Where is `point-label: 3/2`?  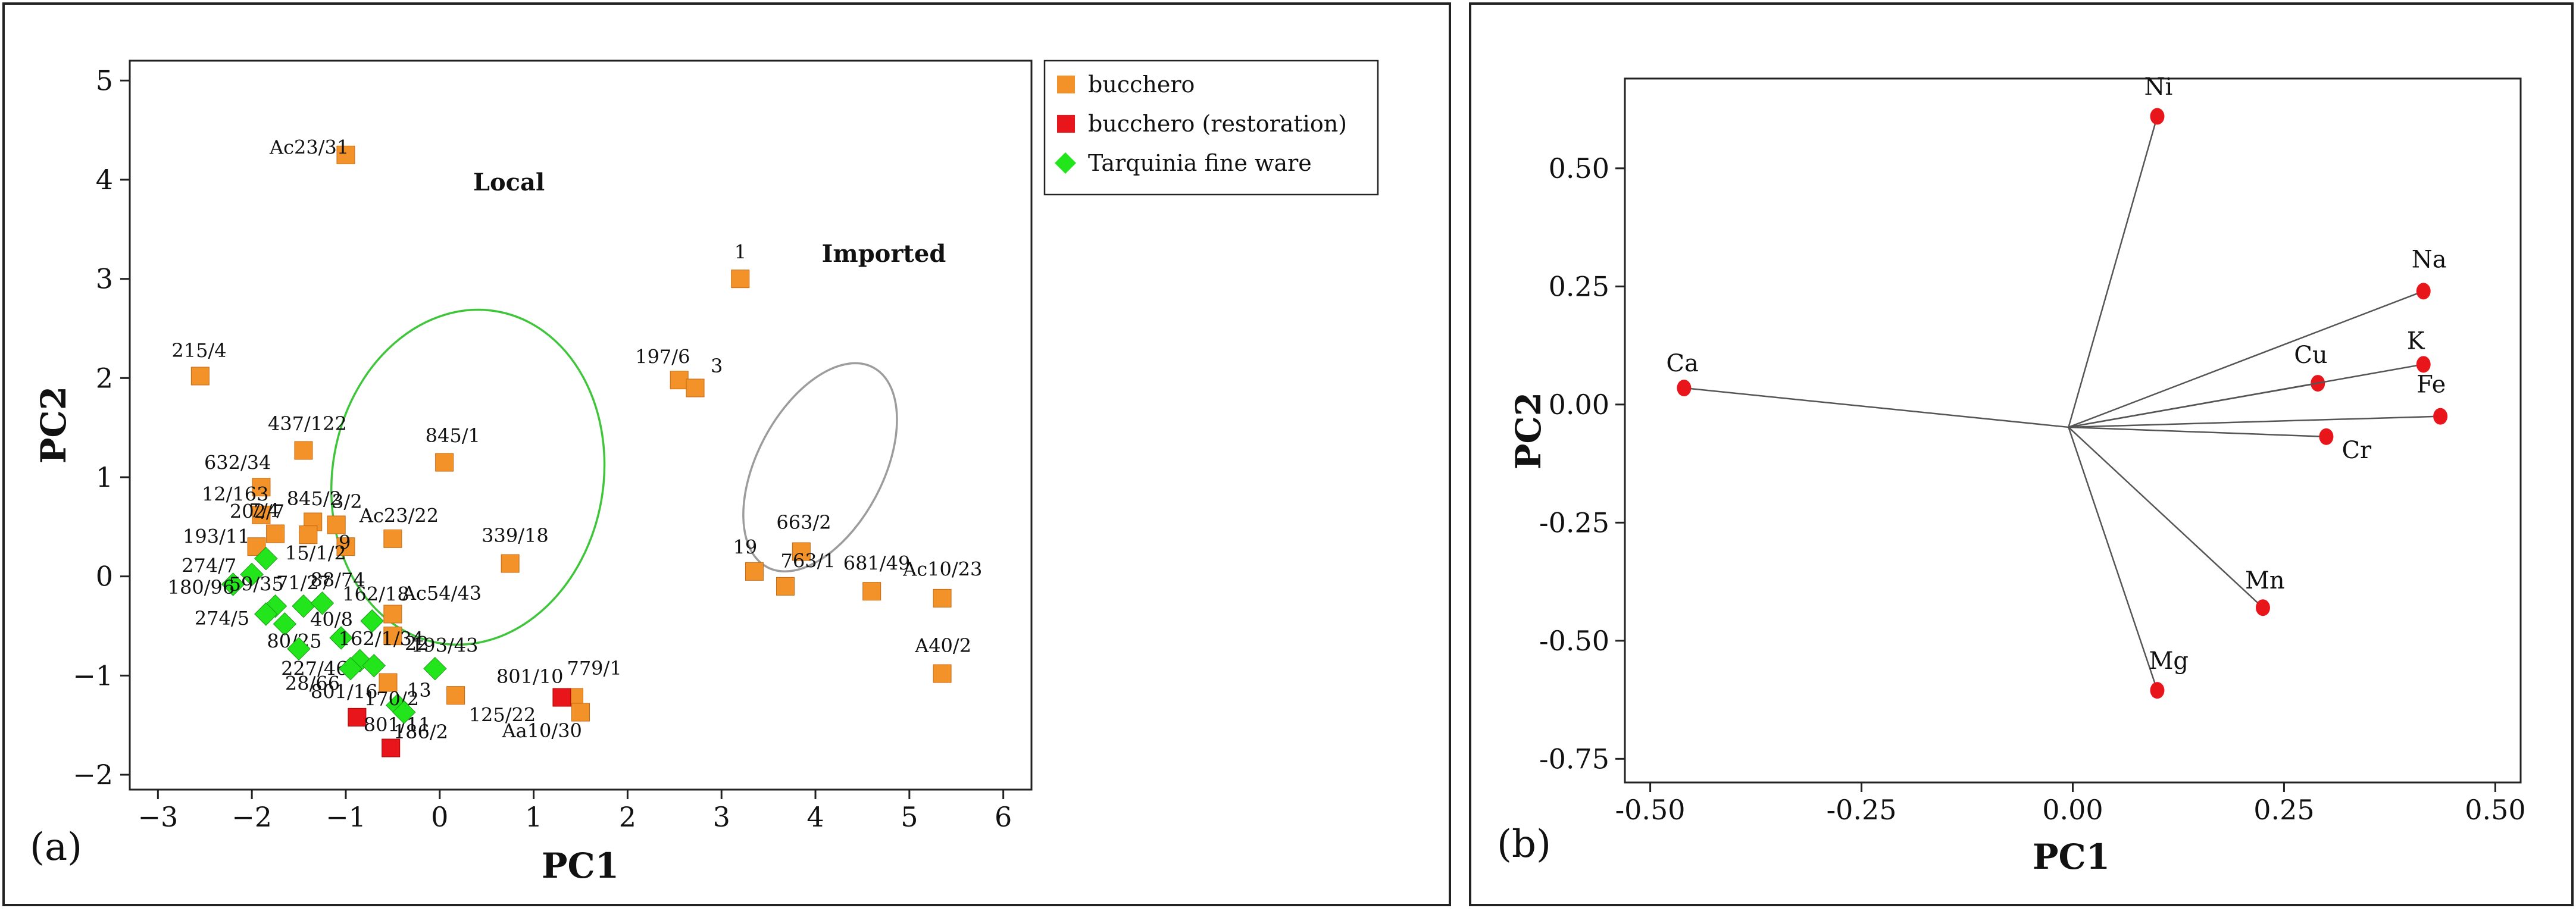
point-label: 3/2 is located at coordinates (347, 501).